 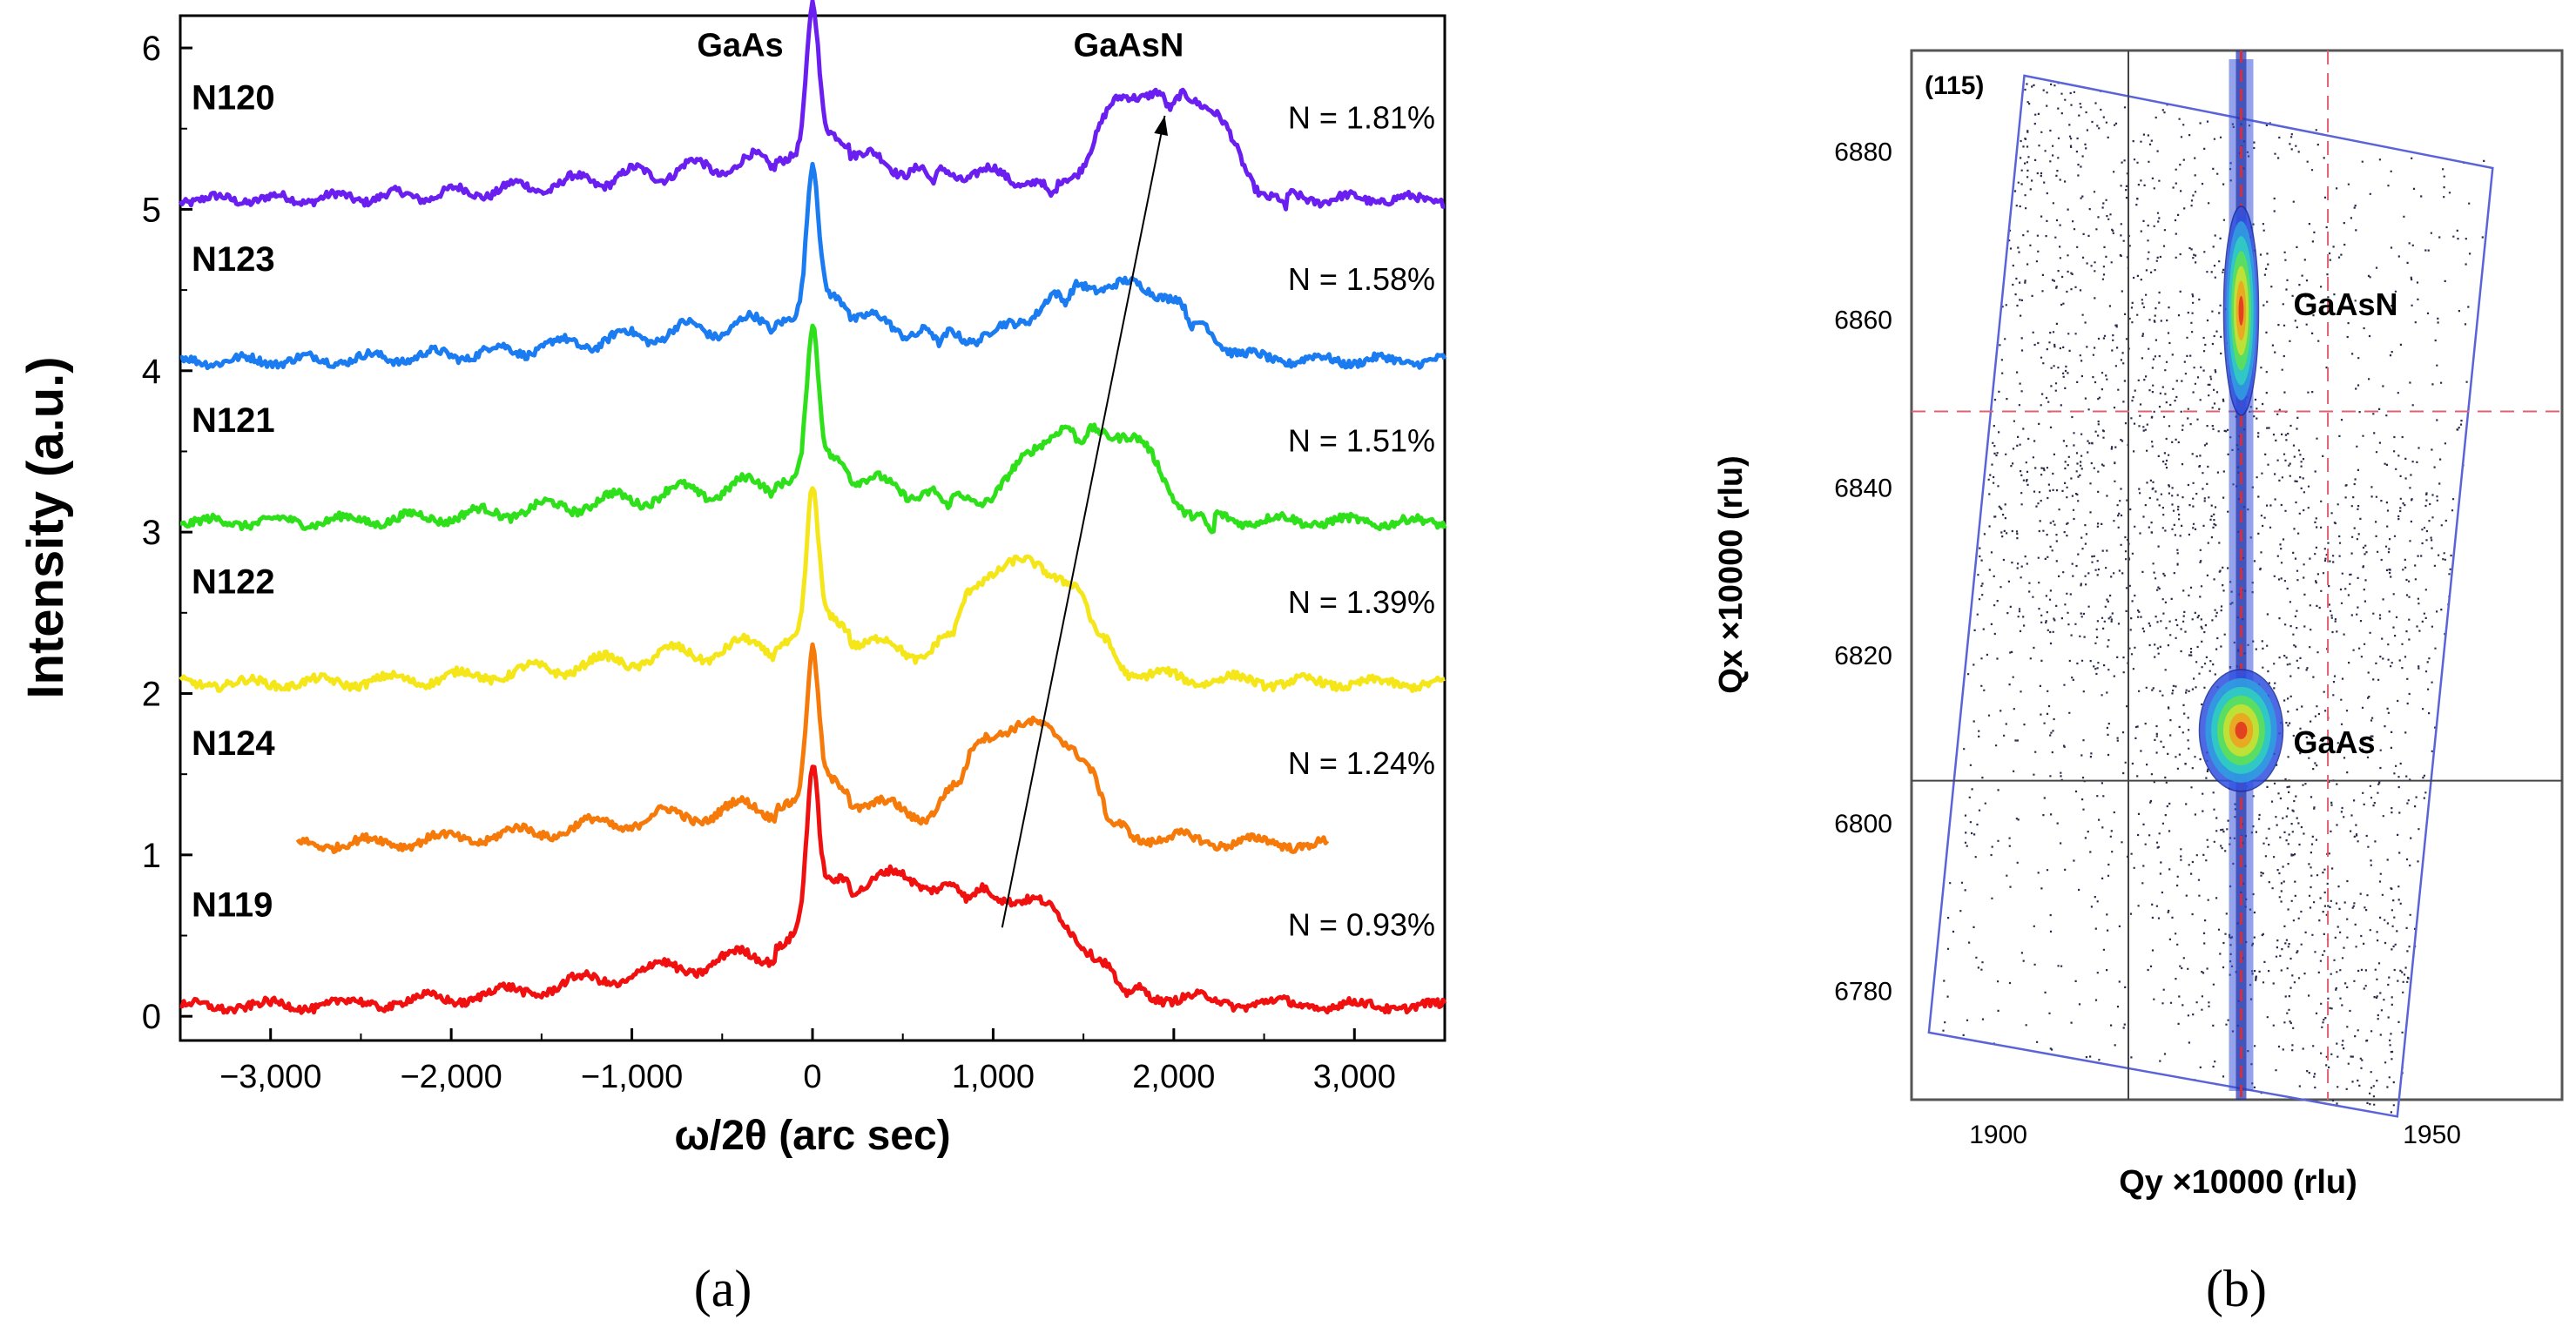 I want to click on composition-label: N = 1.51%, so click(x=1361, y=440).